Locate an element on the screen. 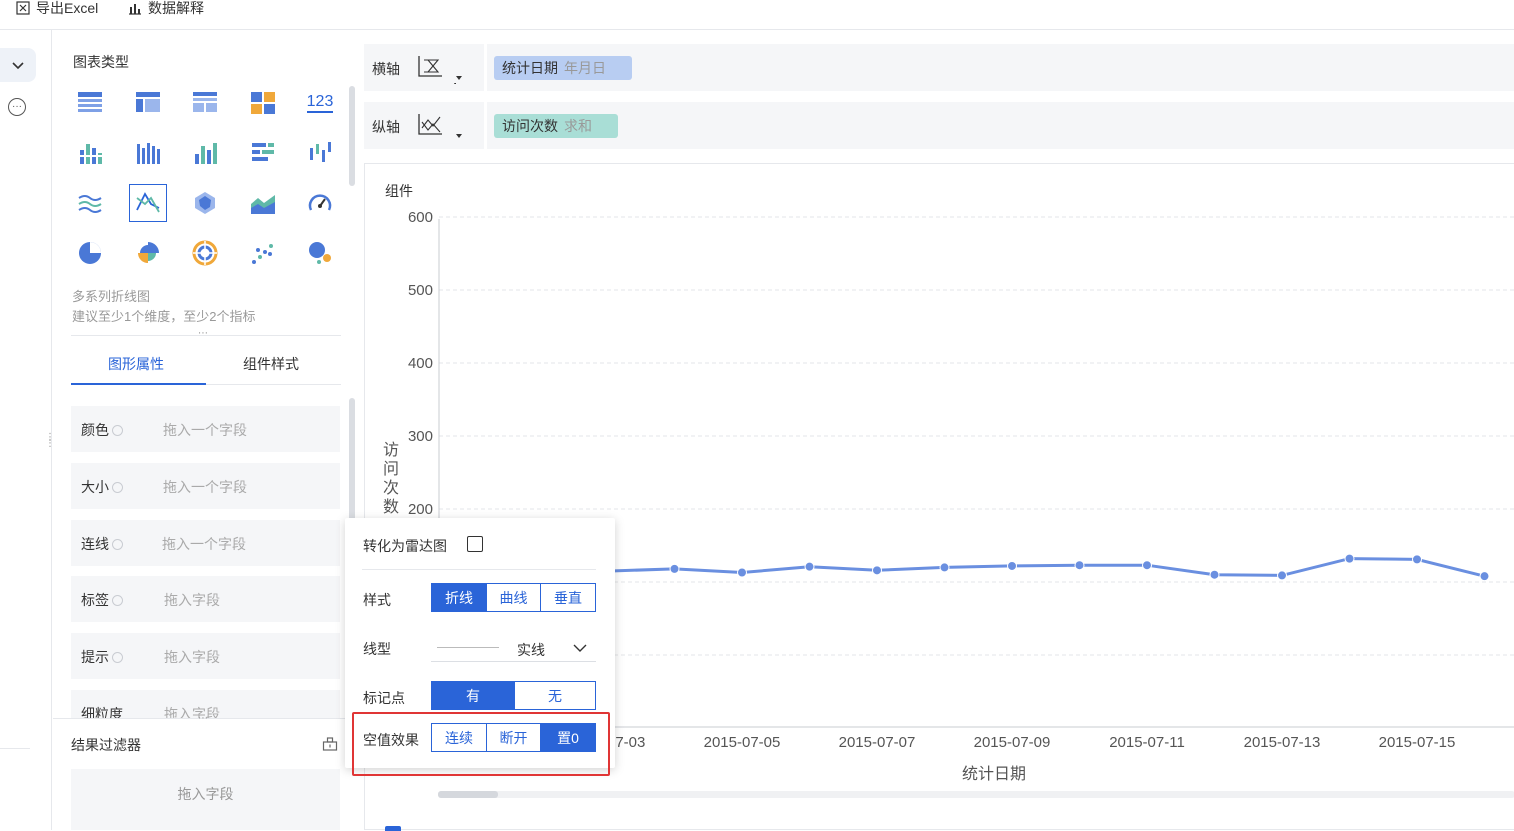  prop-connect: 连线 拖入一个字段 is located at coordinates (205, 543).